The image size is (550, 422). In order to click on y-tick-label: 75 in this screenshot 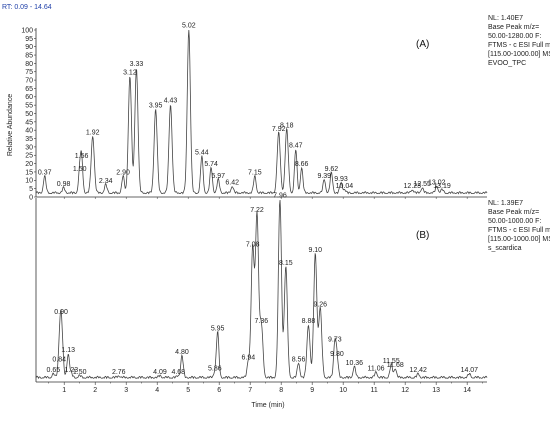, I will do `click(29, 72)`.